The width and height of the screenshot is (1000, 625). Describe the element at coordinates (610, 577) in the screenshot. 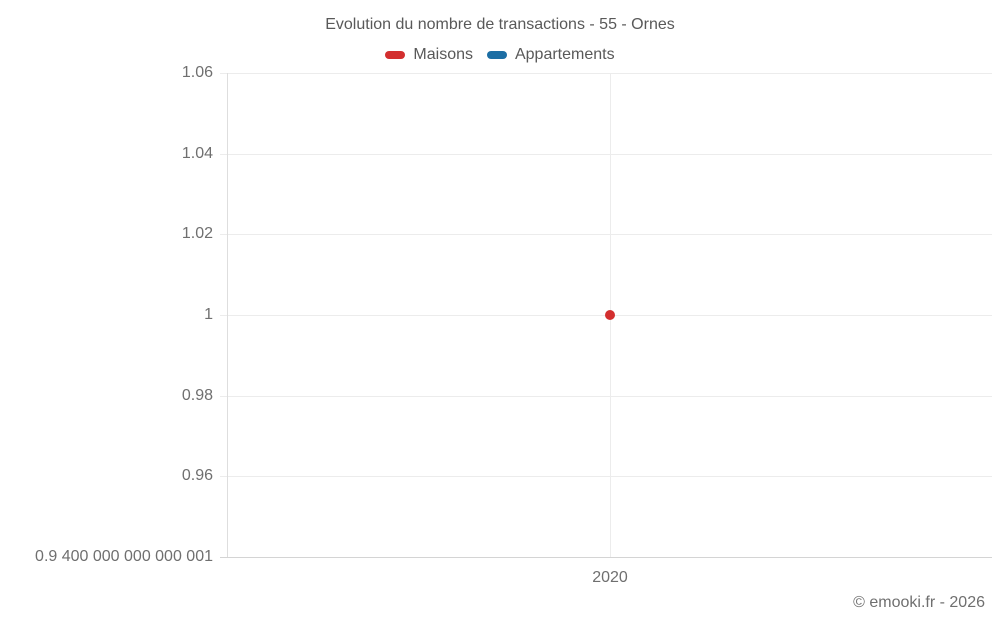

I see `x-tick-label: 2020` at that location.